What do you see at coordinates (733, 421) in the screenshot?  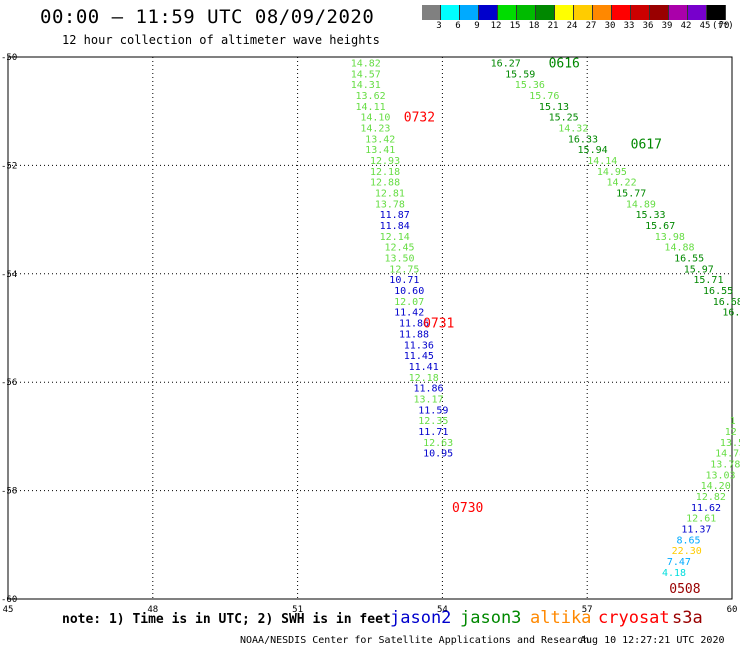 I see `wave-height-value: 1` at bounding box center [733, 421].